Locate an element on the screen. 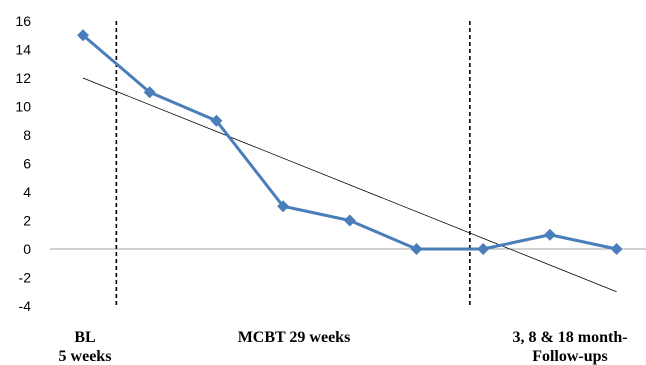  y-tick-label: 0 is located at coordinates (27, 249).